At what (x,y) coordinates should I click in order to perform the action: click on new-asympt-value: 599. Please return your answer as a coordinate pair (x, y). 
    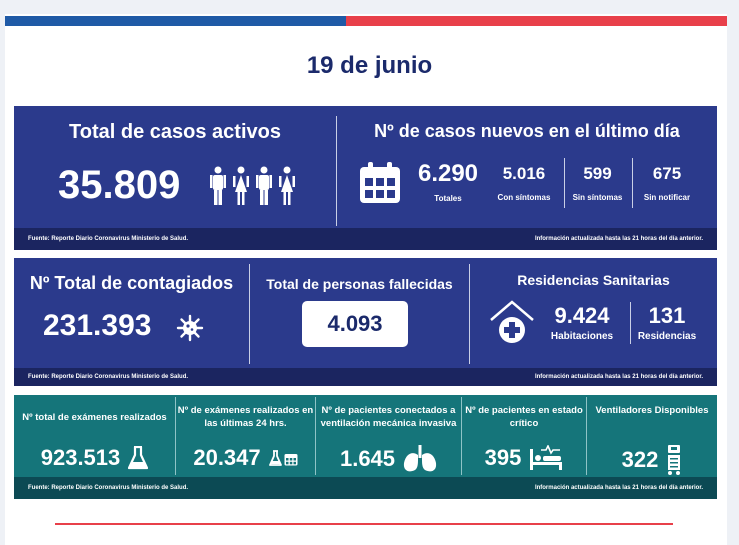
    Looking at the image, I should click on (597, 173).